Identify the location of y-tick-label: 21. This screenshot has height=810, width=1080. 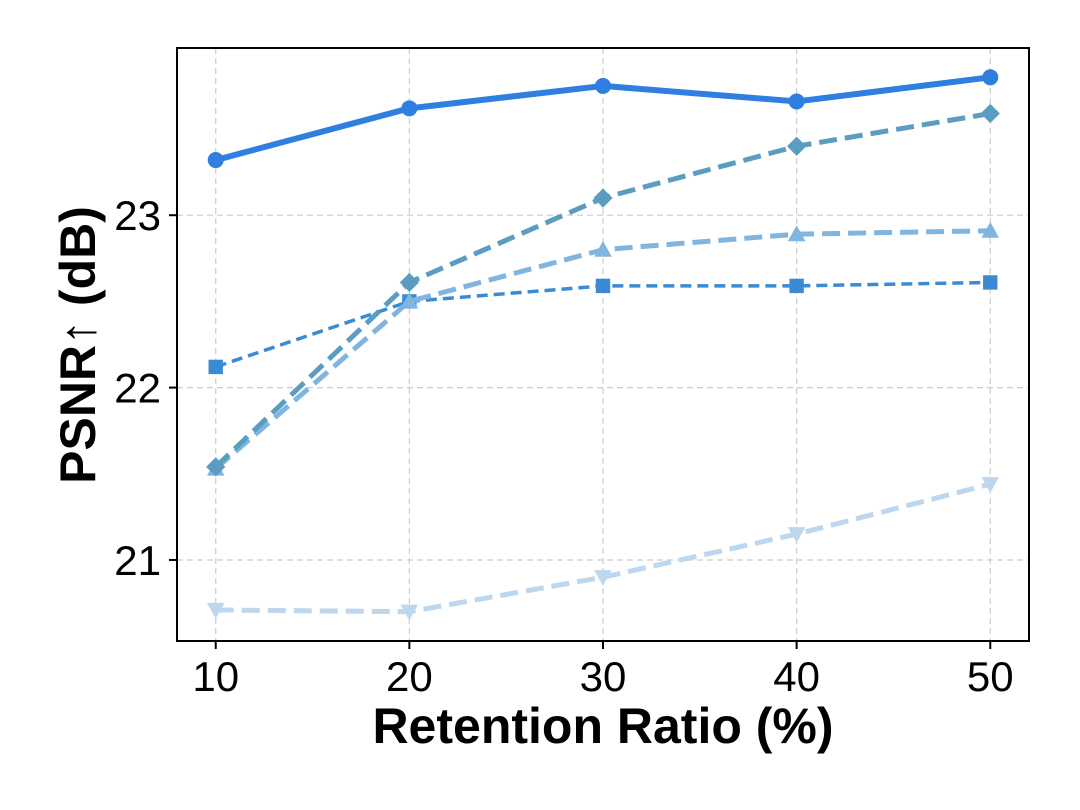
(137, 560).